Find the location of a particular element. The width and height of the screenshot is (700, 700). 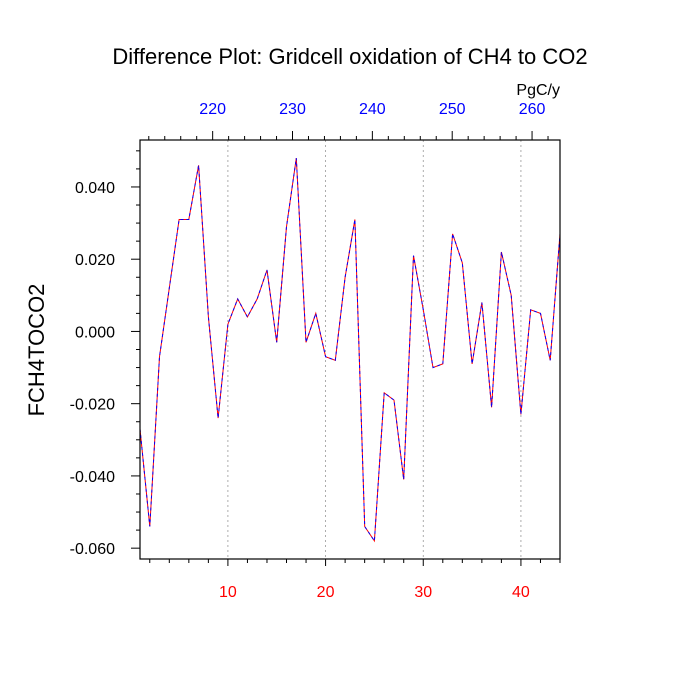

y-tick-label-0.020: 0.020 is located at coordinates (95, 260).